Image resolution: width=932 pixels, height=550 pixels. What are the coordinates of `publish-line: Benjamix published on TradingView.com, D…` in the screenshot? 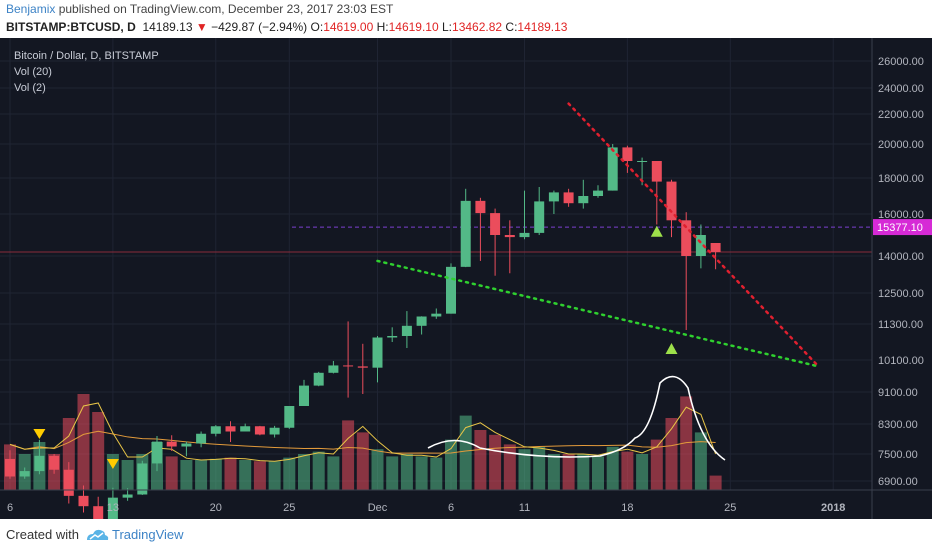 It's located at (199, 9).